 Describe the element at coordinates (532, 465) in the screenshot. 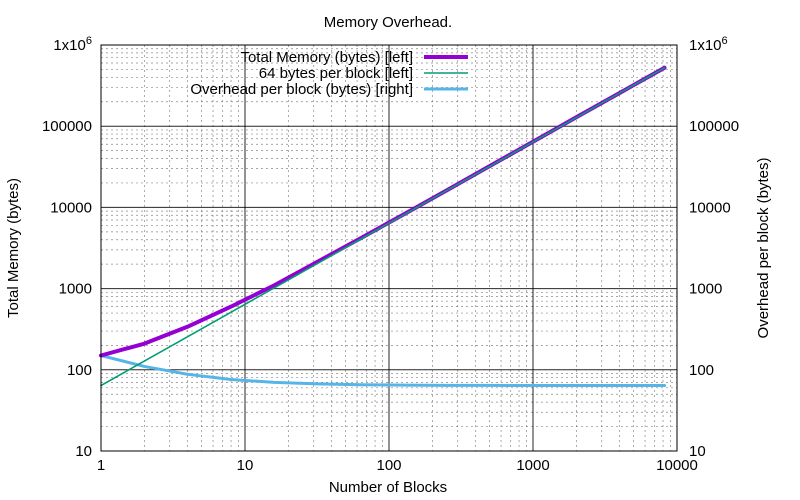

I see `x-tick-label: 1000` at that location.